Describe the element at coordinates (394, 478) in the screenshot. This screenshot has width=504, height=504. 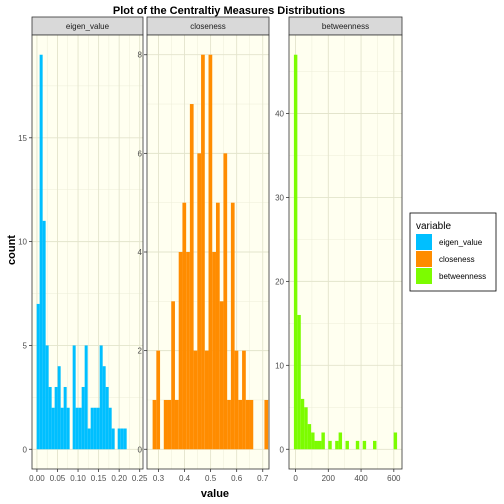
I see `x-tick-label: 600` at that location.